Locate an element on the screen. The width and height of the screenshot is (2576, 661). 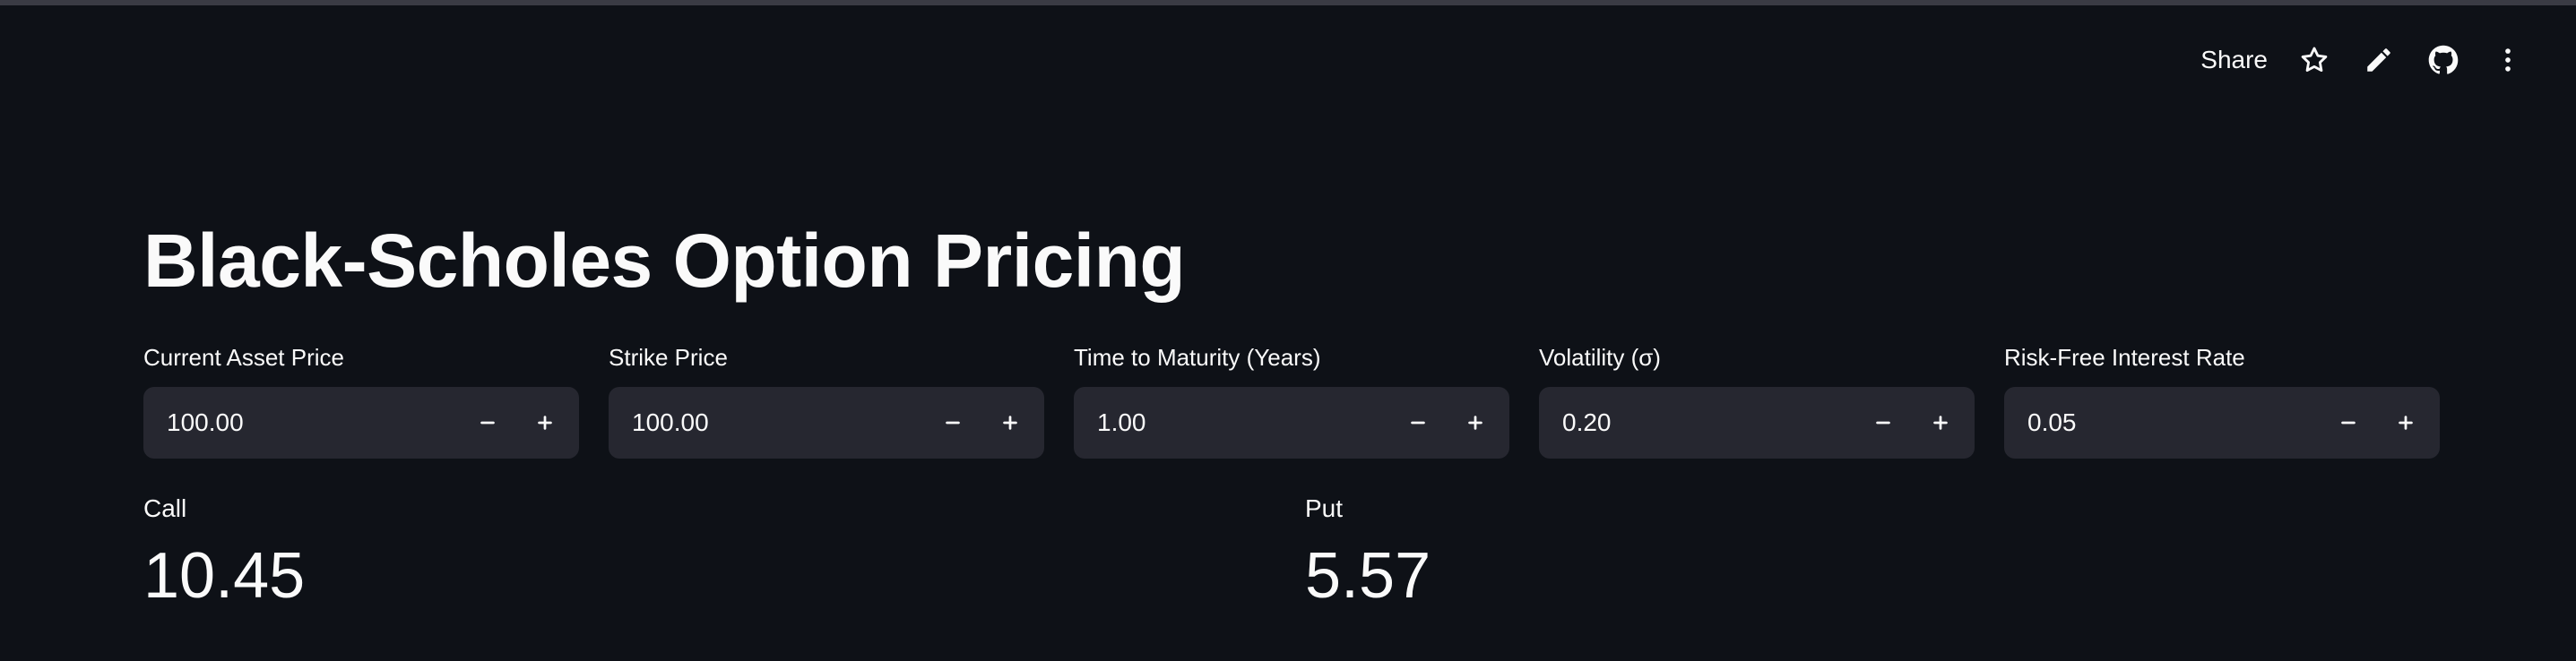
github-icon is located at coordinates (2443, 60).